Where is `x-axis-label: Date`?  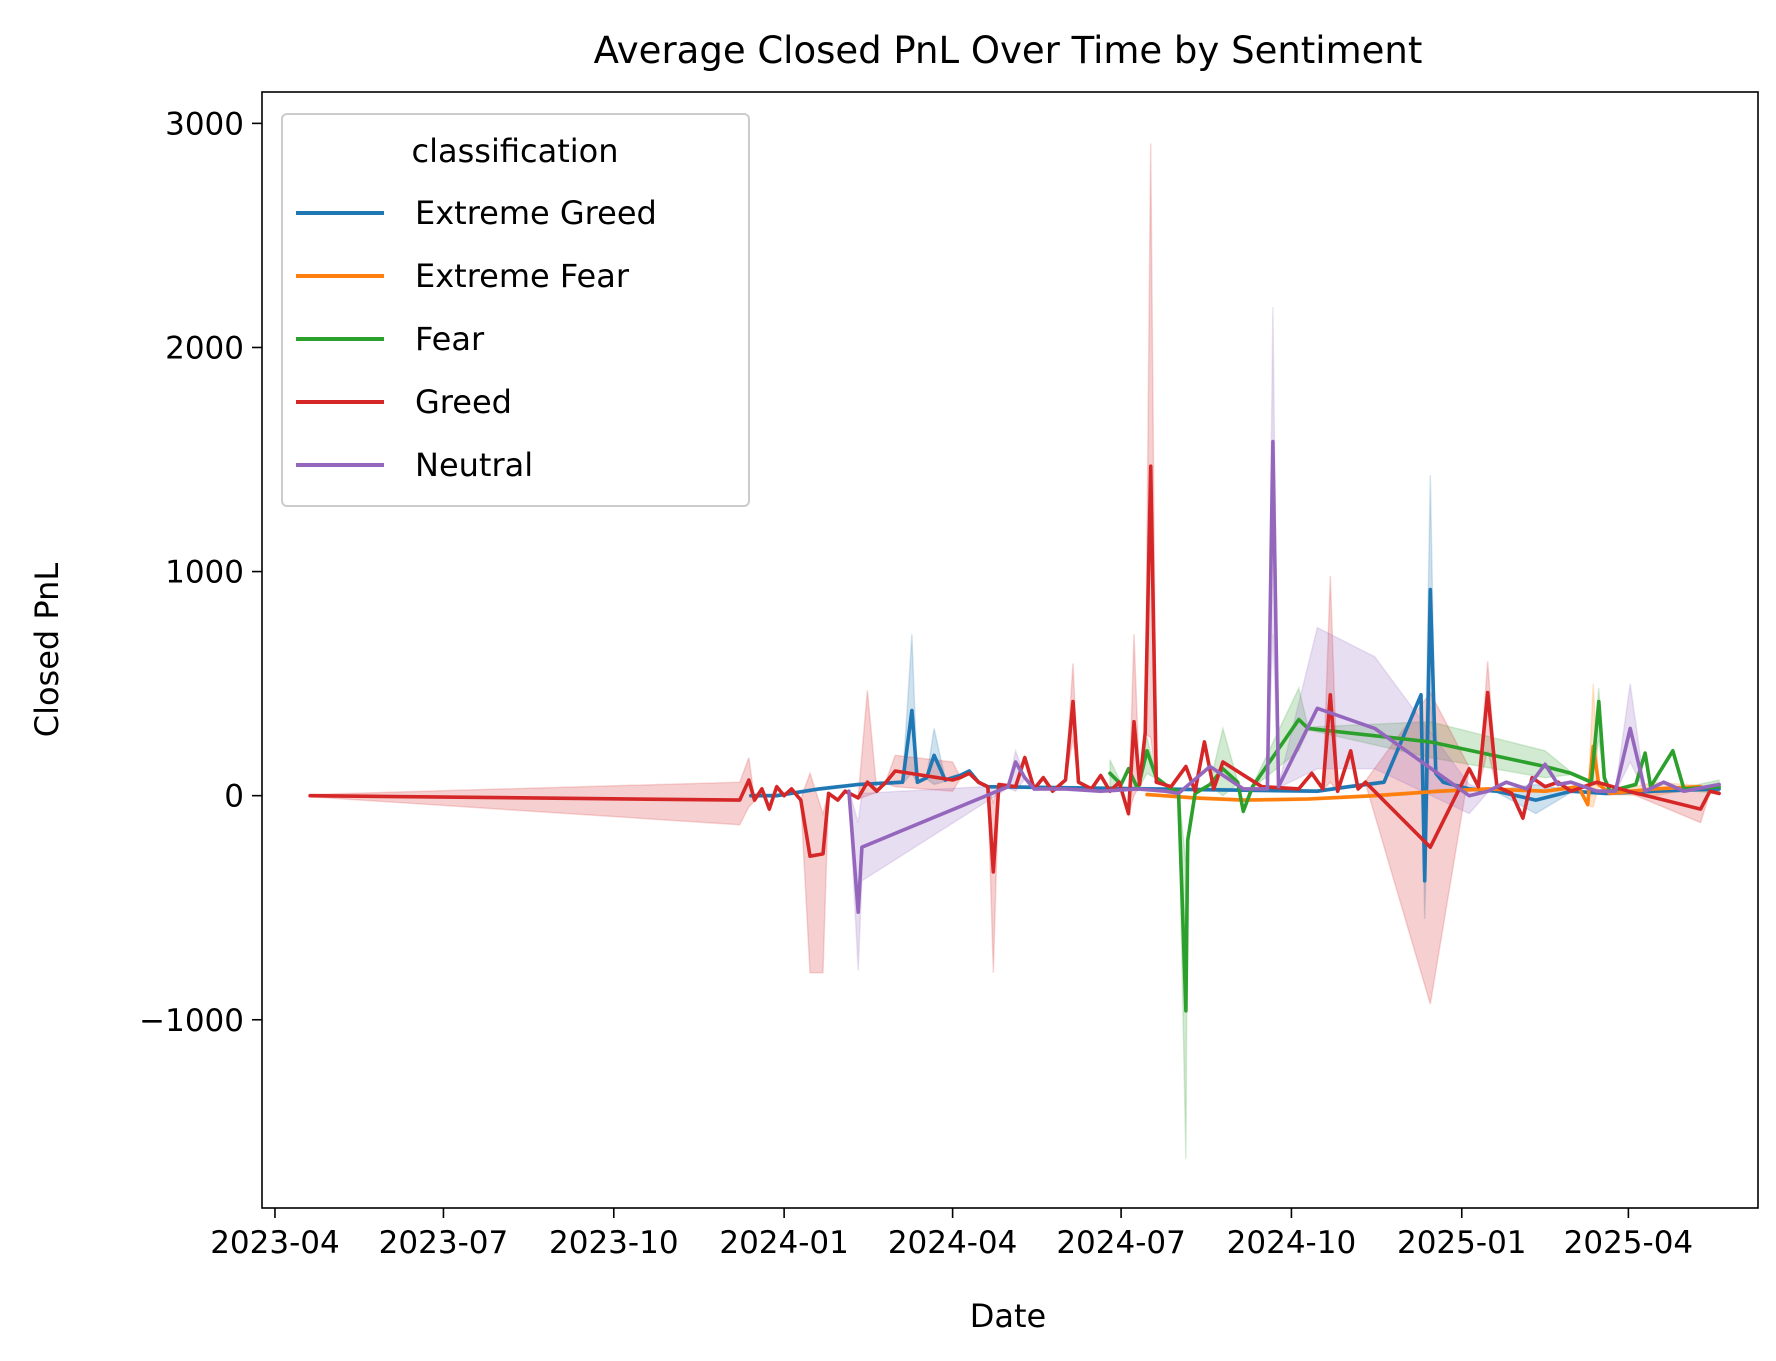
x-axis-label: Date is located at coordinates (1008, 1316).